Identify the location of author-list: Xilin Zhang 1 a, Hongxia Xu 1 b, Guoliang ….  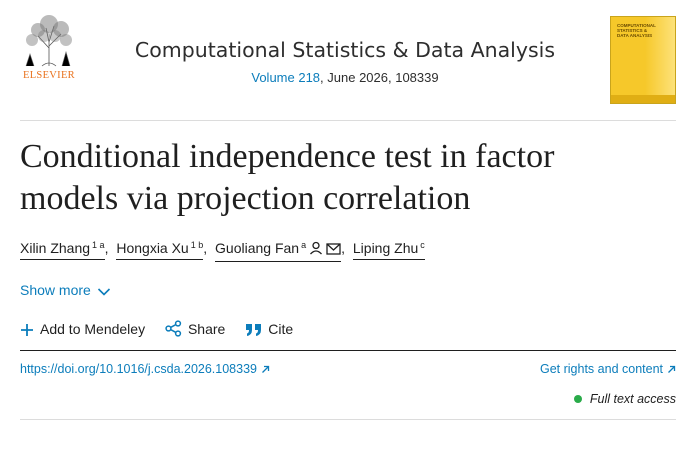
(222, 251).